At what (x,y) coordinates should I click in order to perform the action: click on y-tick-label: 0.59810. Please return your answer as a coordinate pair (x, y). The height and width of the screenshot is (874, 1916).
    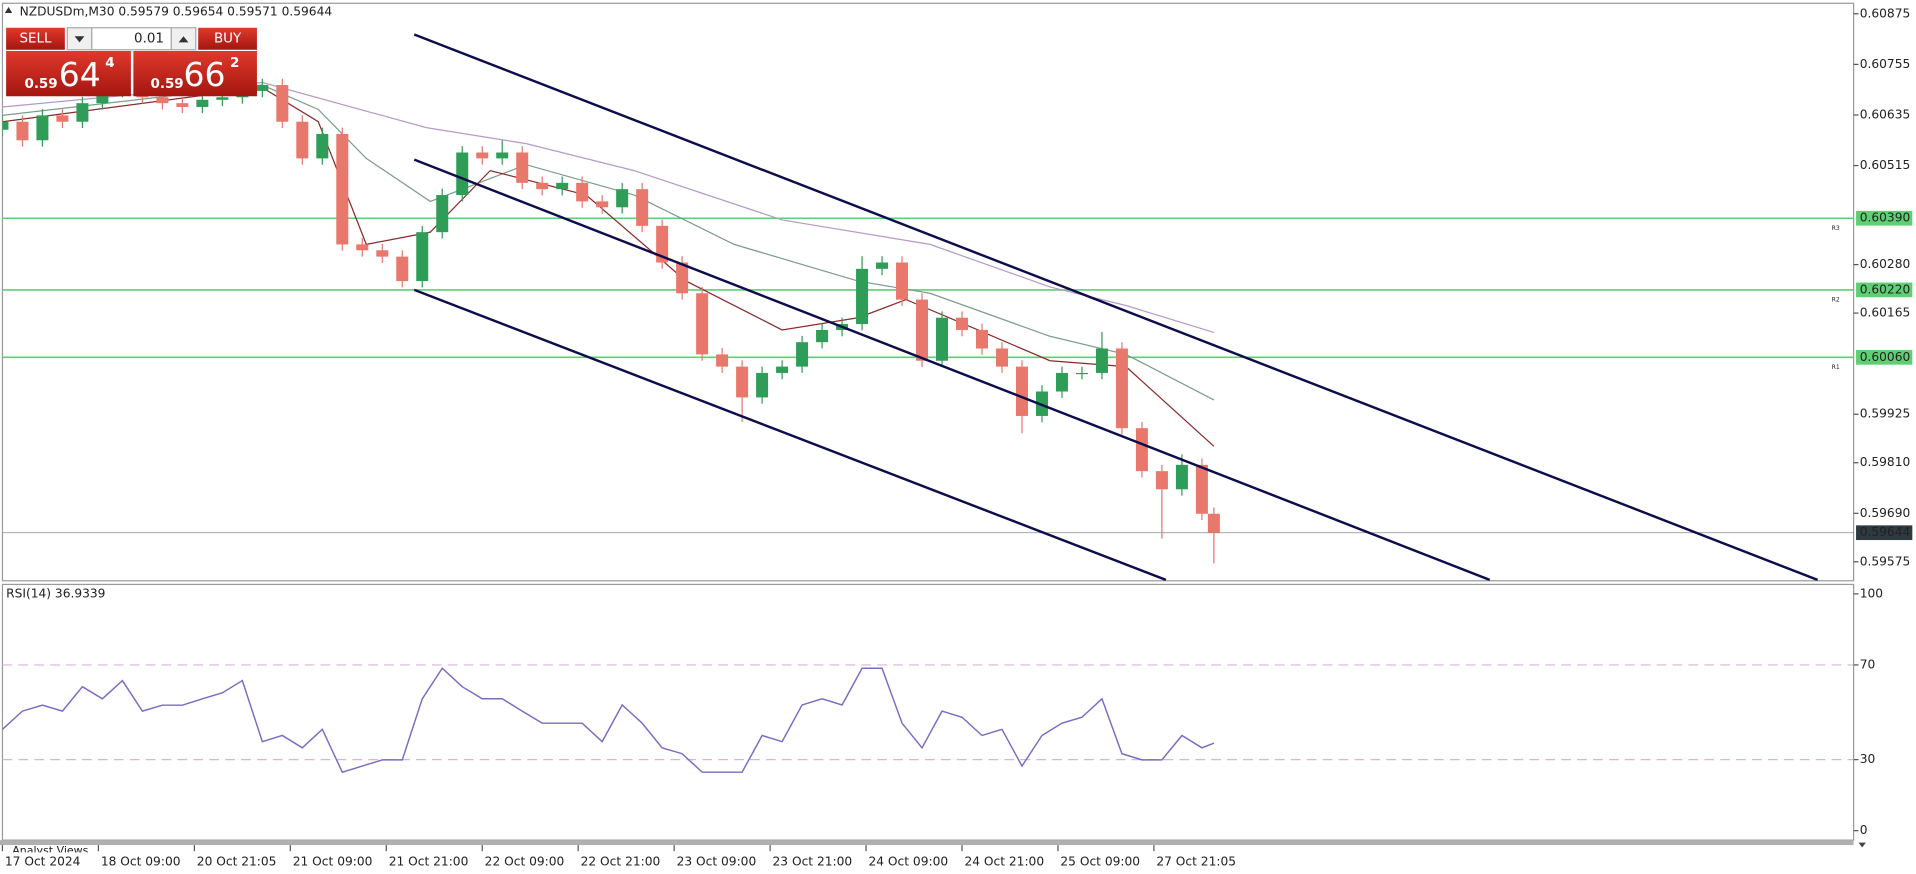
    Looking at the image, I should click on (1885, 462).